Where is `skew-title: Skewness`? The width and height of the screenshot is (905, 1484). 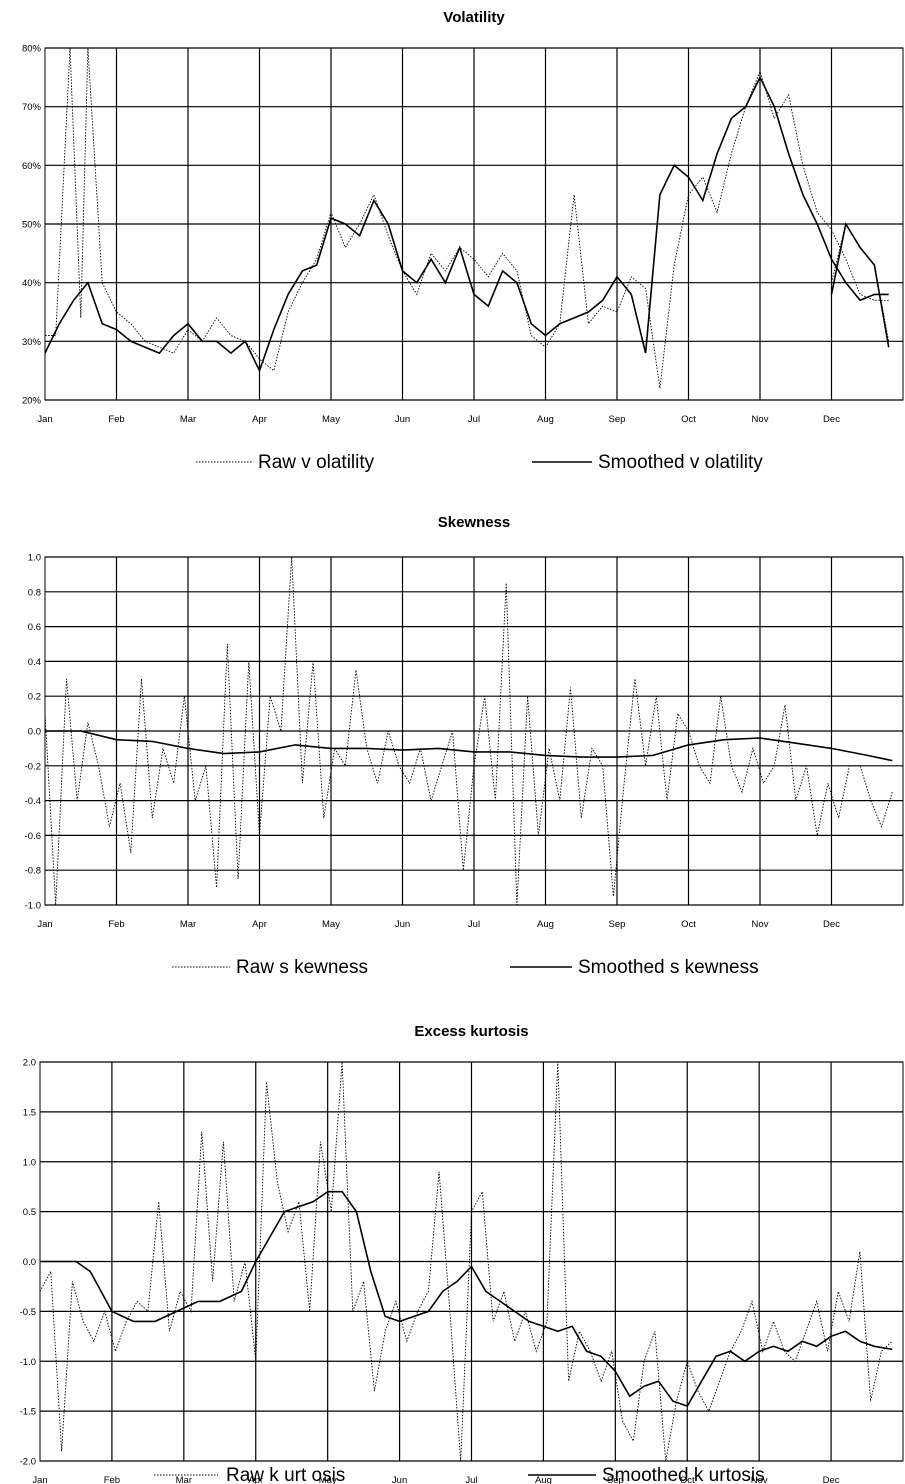 skew-title: Skewness is located at coordinates (474, 522).